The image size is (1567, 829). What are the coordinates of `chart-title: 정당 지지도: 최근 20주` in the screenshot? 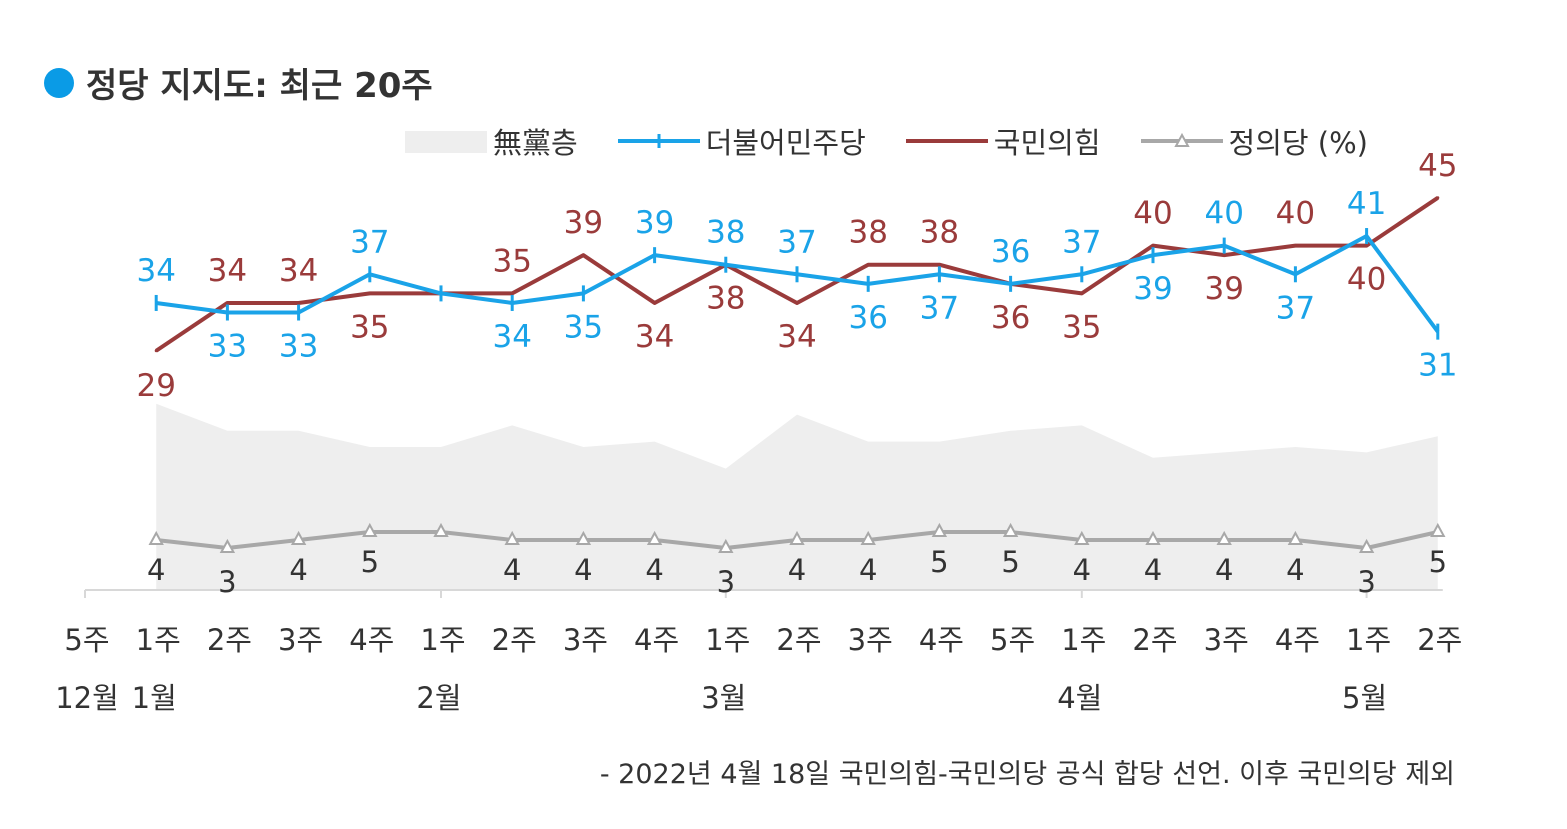 It's located at (259, 86).